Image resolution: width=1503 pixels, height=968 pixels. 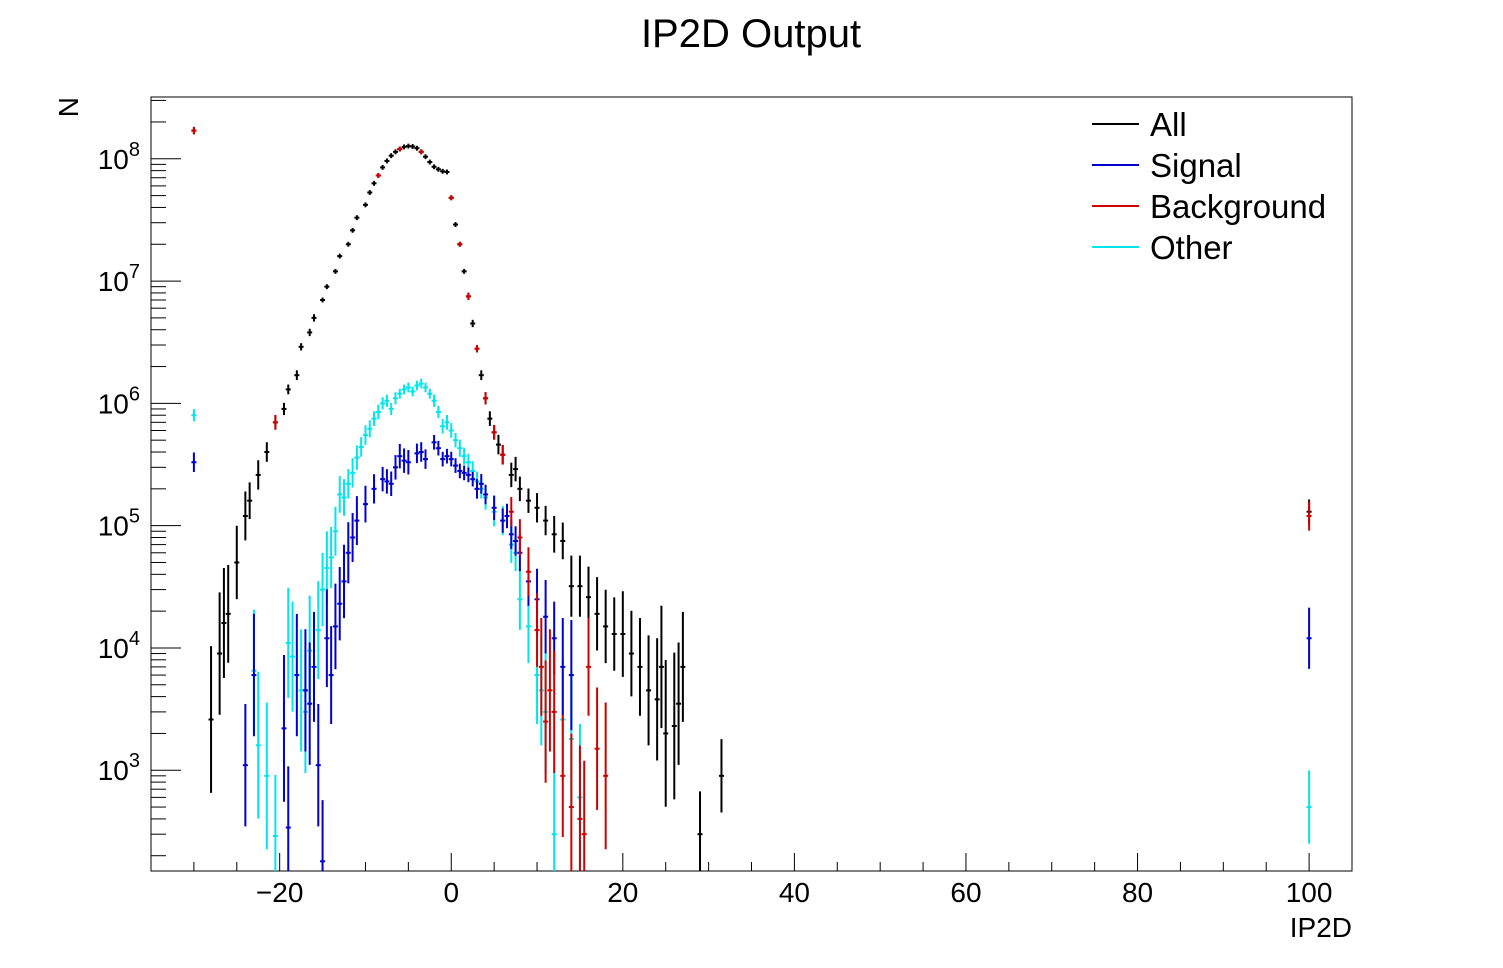 I want to click on legend-label: Background, so click(x=1238, y=206).